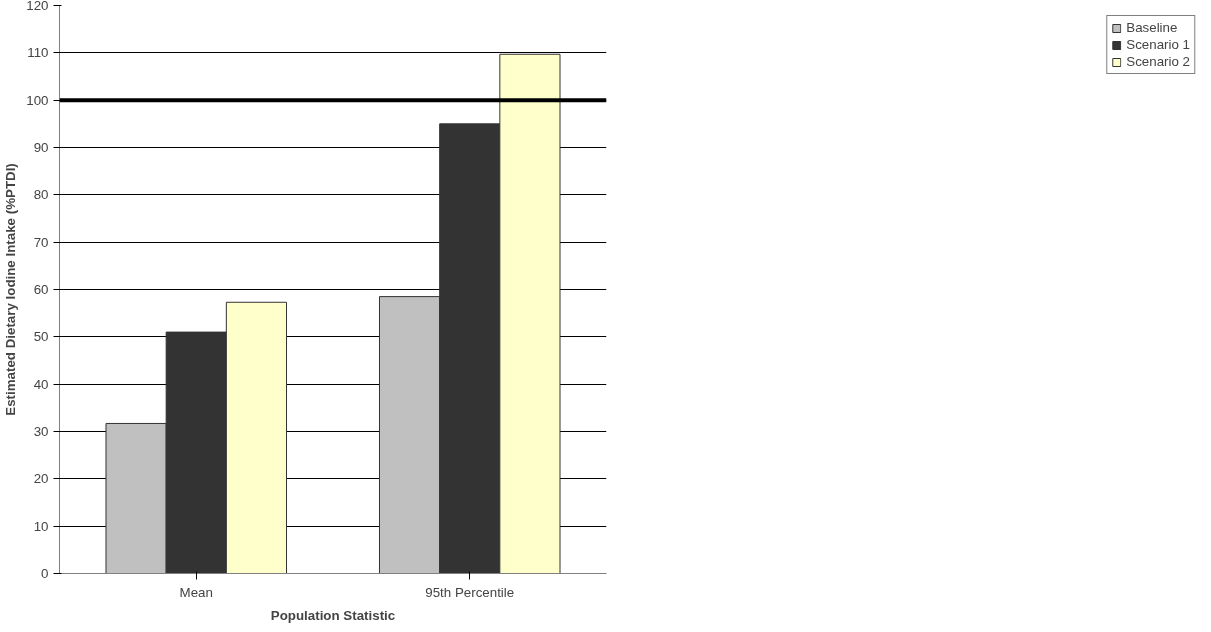  What do you see at coordinates (37, 6) in the screenshot?
I see `y-tick-label: 120` at bounding box center [37, 6].